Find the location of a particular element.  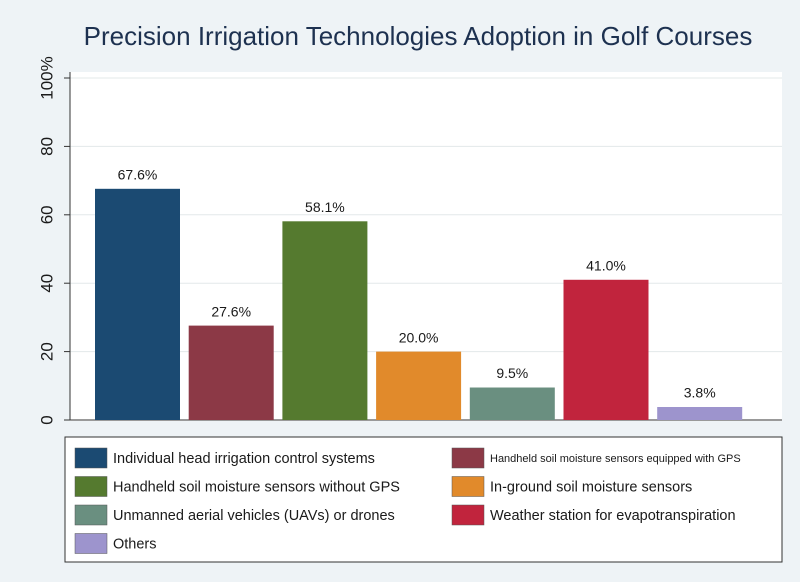

legend-label: Others is located at coordinates (135, 544).